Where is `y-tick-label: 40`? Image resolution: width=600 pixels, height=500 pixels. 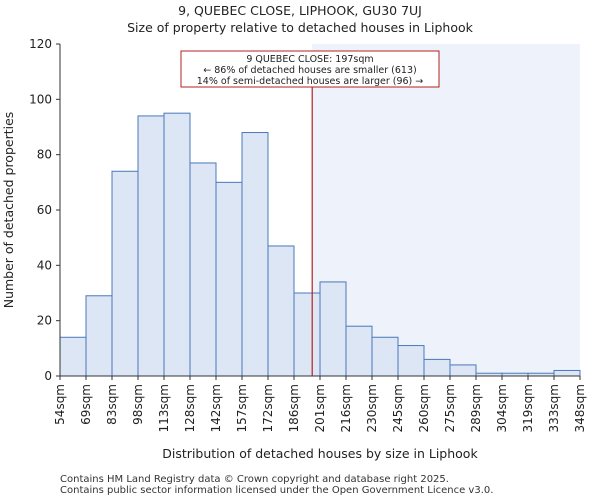
y-tick-label: 40 is located at coordinates (44, 265).